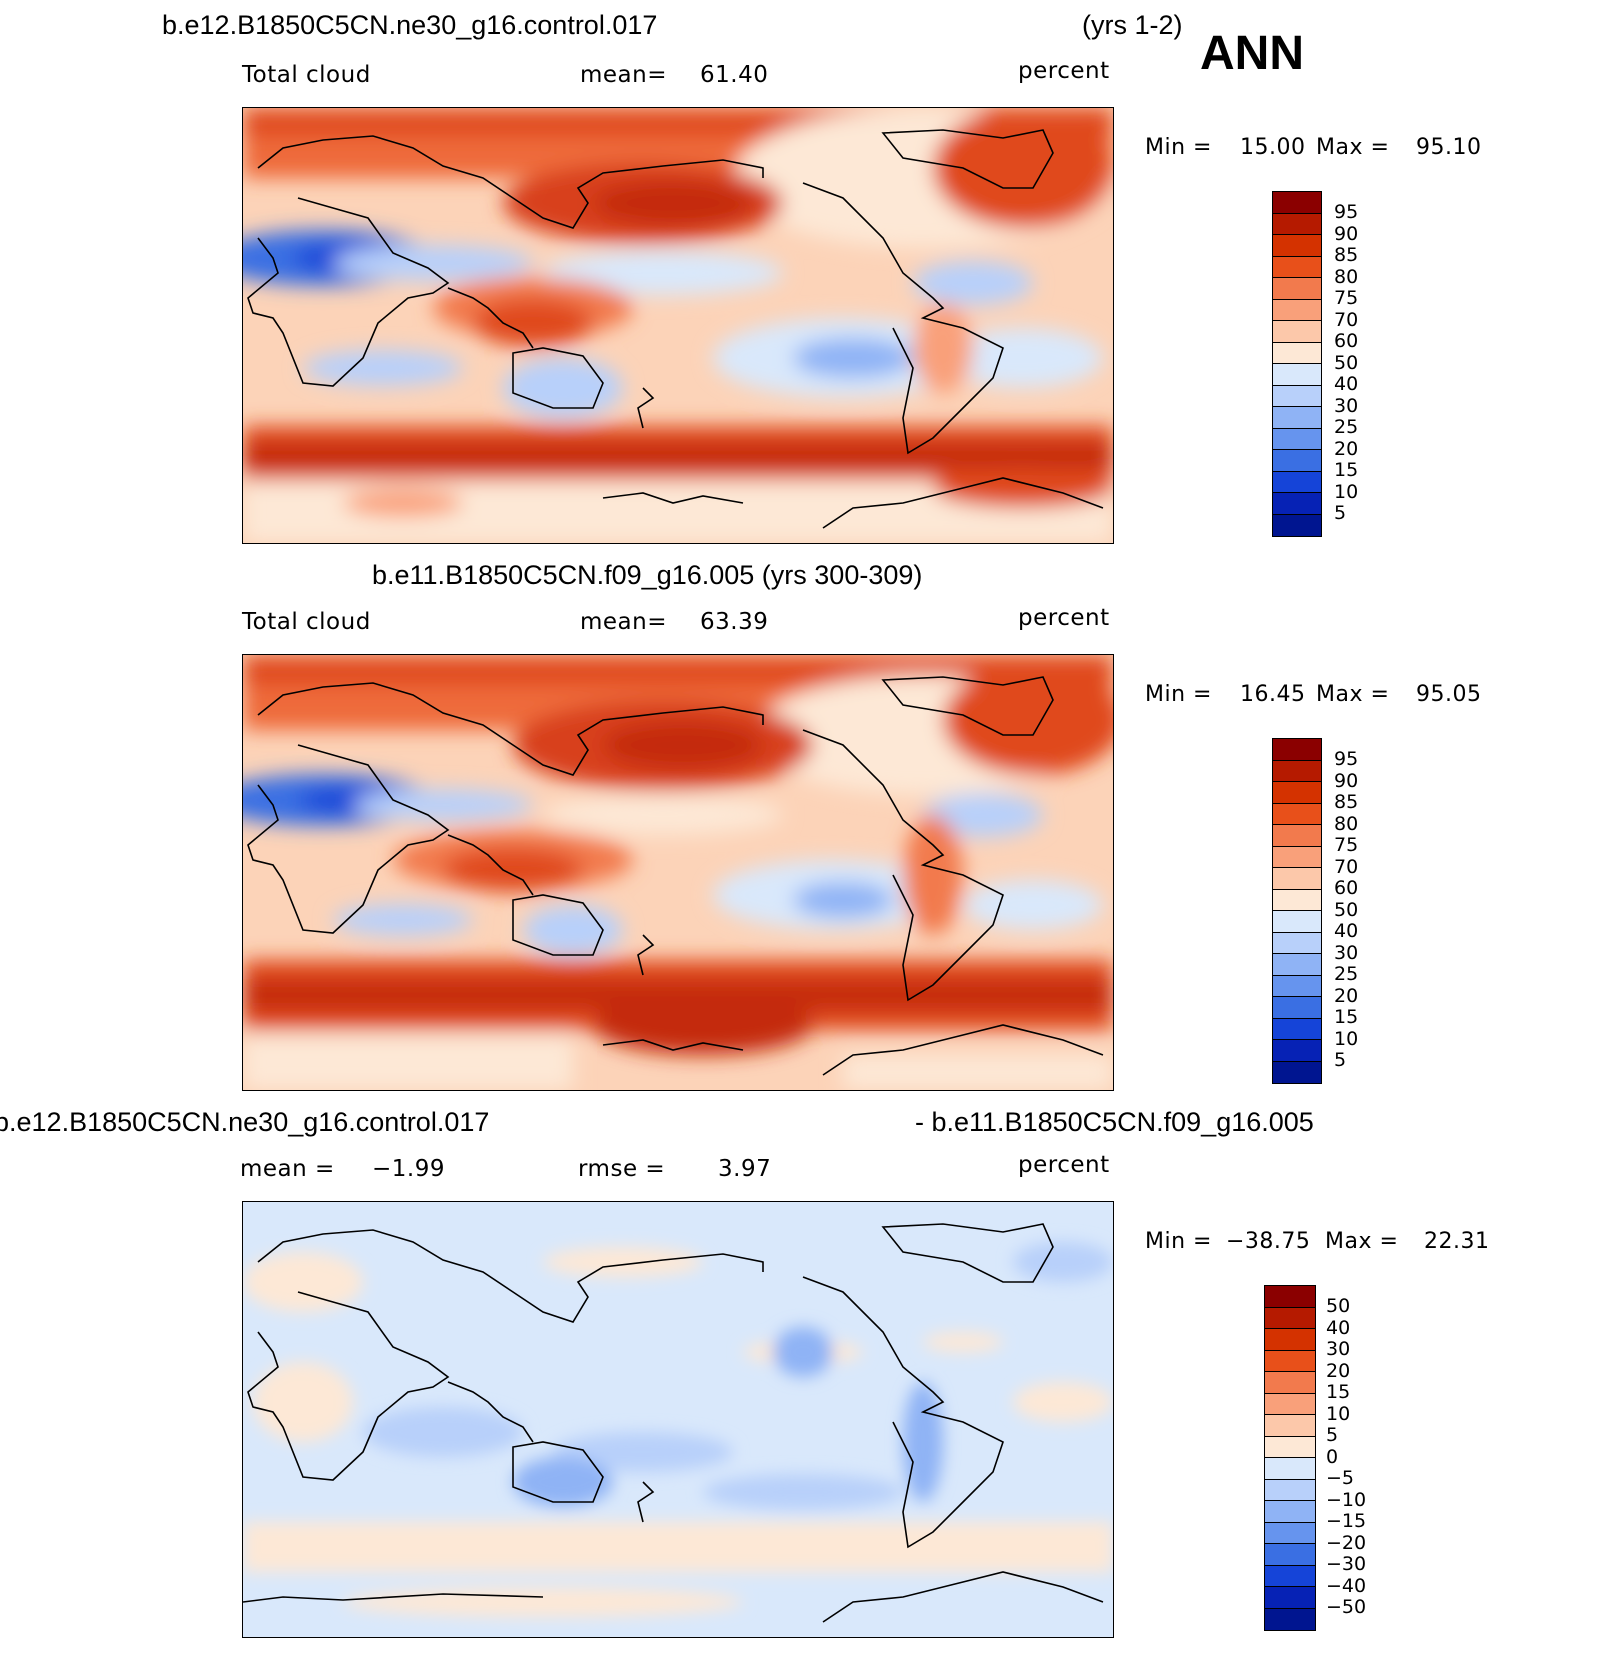 Image resolution: width=1605 pixels, height=1658 pixels. I want to click on panel3-max-value: 22.31, so click(1457, 1241).